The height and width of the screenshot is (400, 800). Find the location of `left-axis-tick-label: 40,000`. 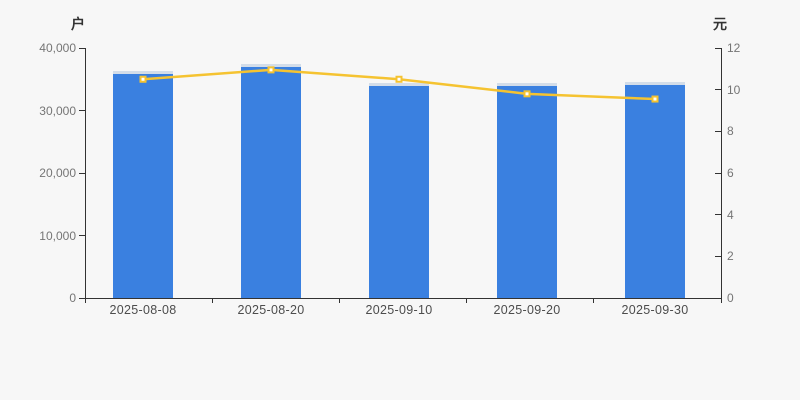

left-axis-tick-label: 40,000 is located at coordinates (57, 48).